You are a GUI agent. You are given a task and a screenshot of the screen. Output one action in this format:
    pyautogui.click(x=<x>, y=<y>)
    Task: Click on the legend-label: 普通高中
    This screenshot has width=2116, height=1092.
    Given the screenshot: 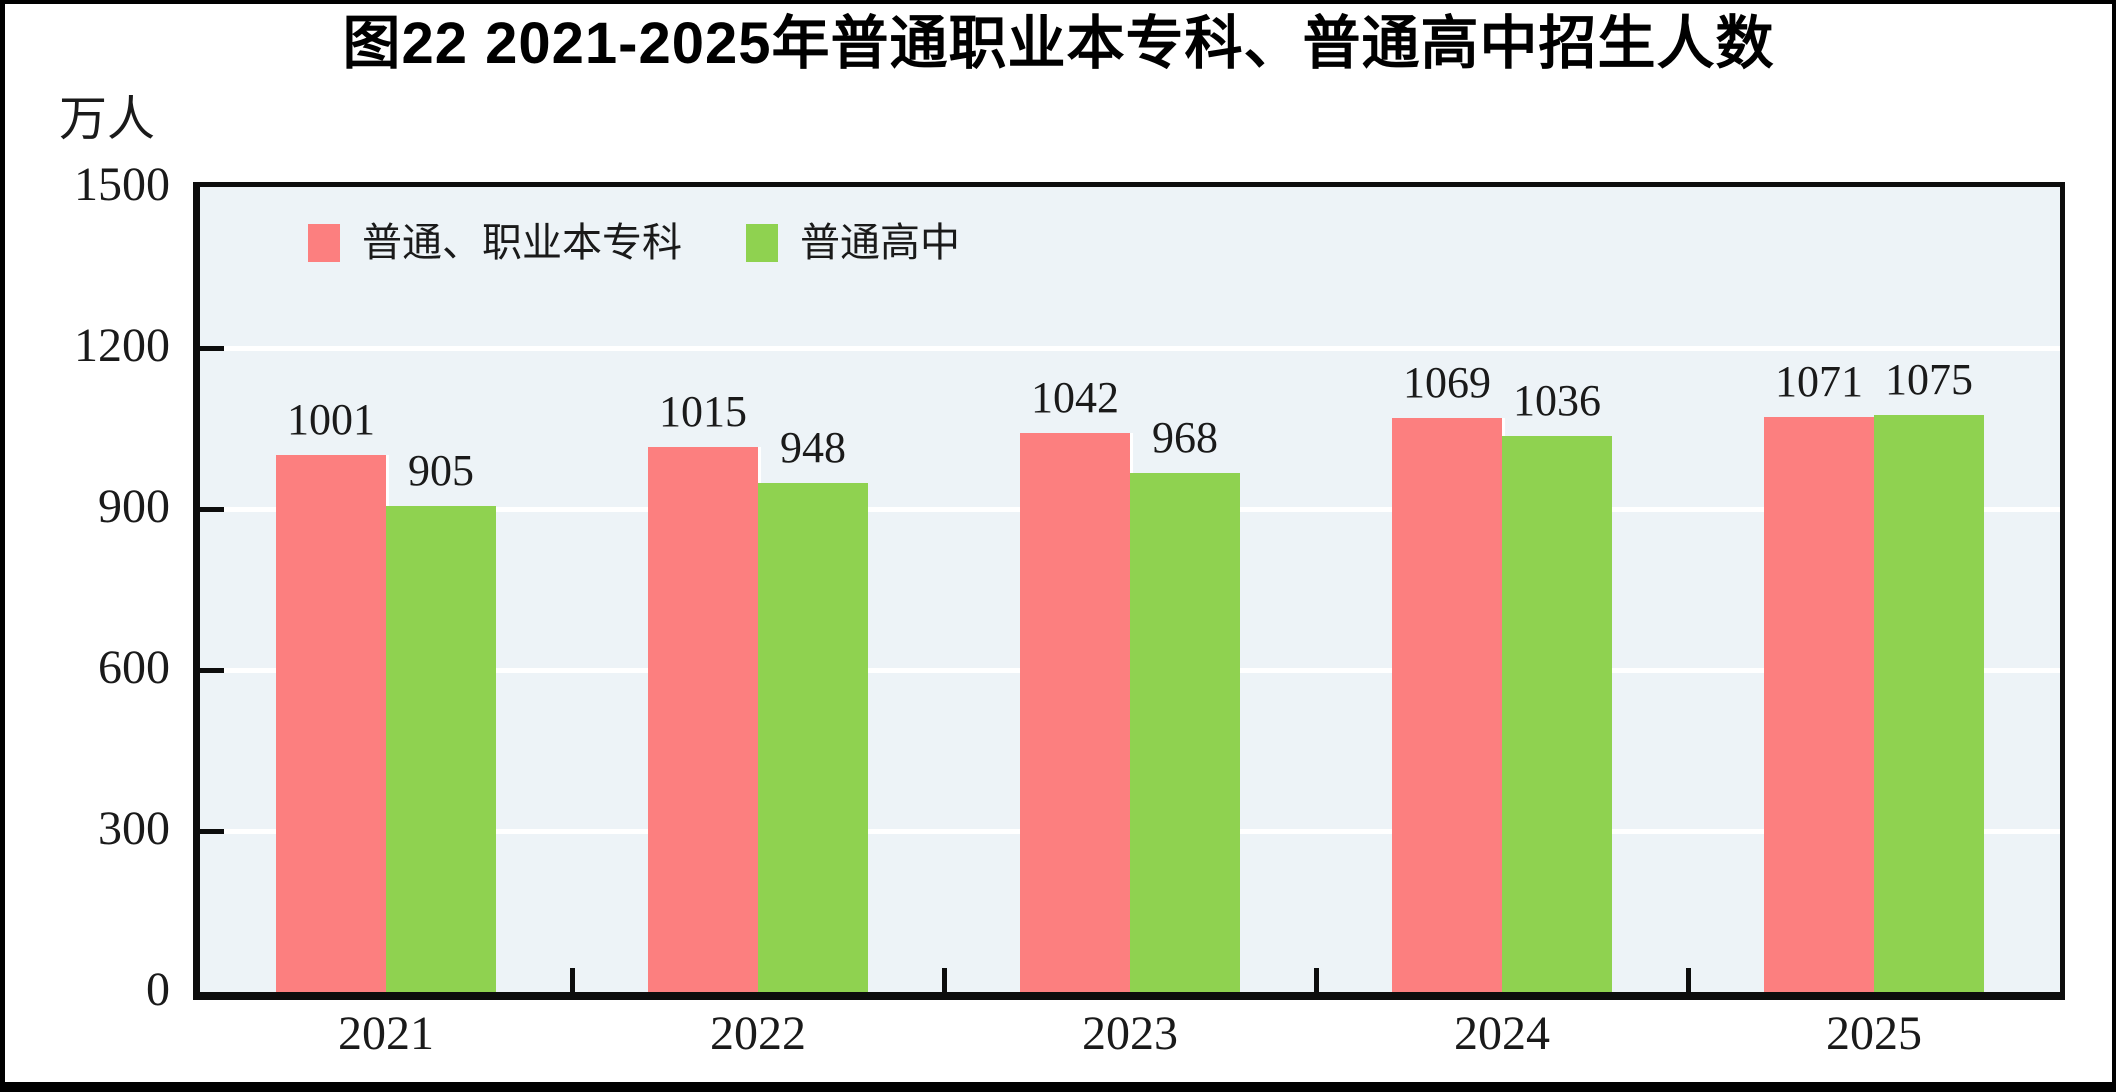 What is the action you would take?
    pyautogui.click(x=880, y=242)
    